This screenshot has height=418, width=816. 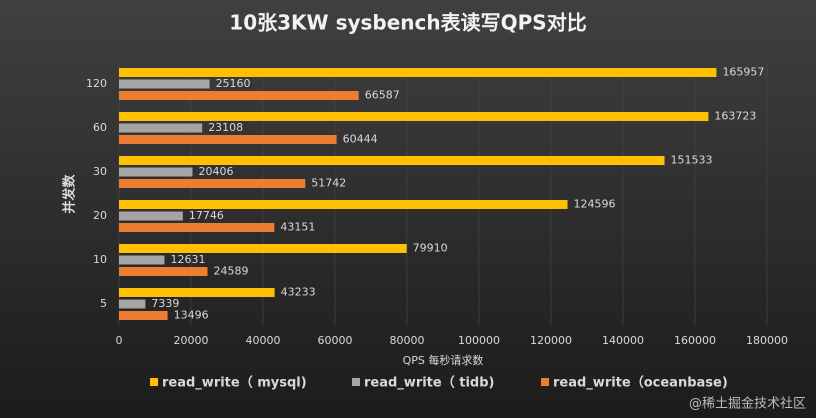 What do you see at coordinates (743, 72) in the screenshot?
I see `value-label: 165957` at bounding box center [743, 72].